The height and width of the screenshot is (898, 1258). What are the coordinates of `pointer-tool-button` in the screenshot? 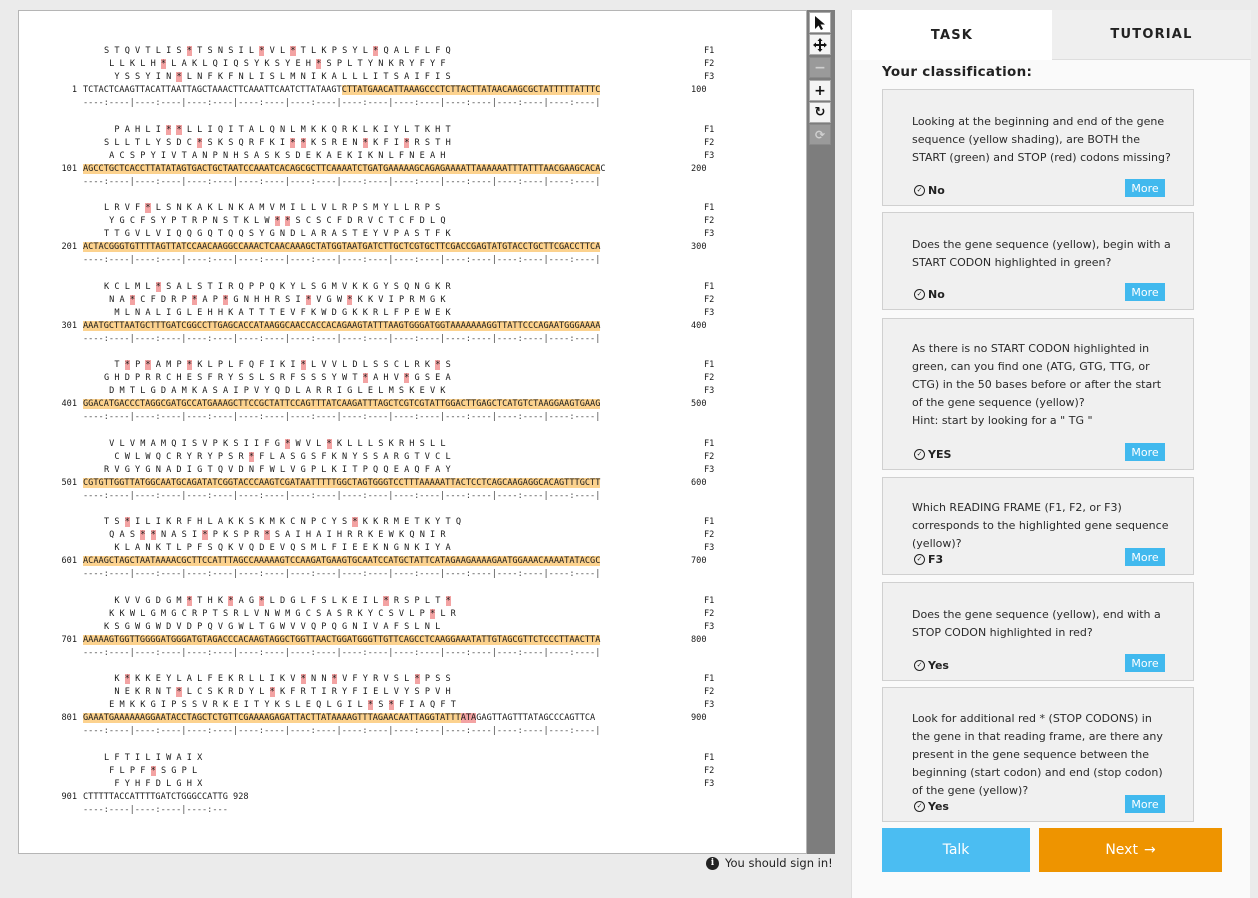 It's located at (820, 22).